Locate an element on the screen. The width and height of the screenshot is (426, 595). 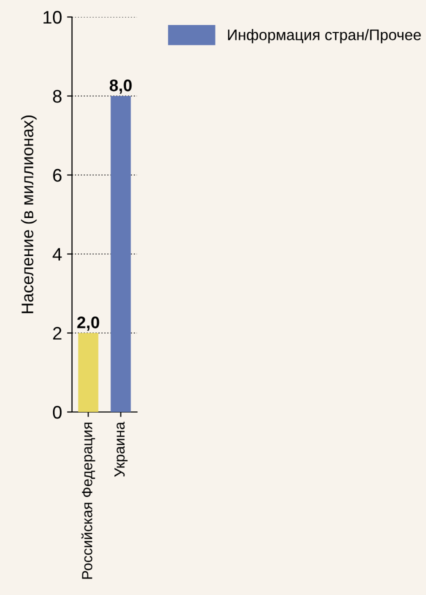
legend-label: Информация стран/Прочее is located at coordinates (324, 36).